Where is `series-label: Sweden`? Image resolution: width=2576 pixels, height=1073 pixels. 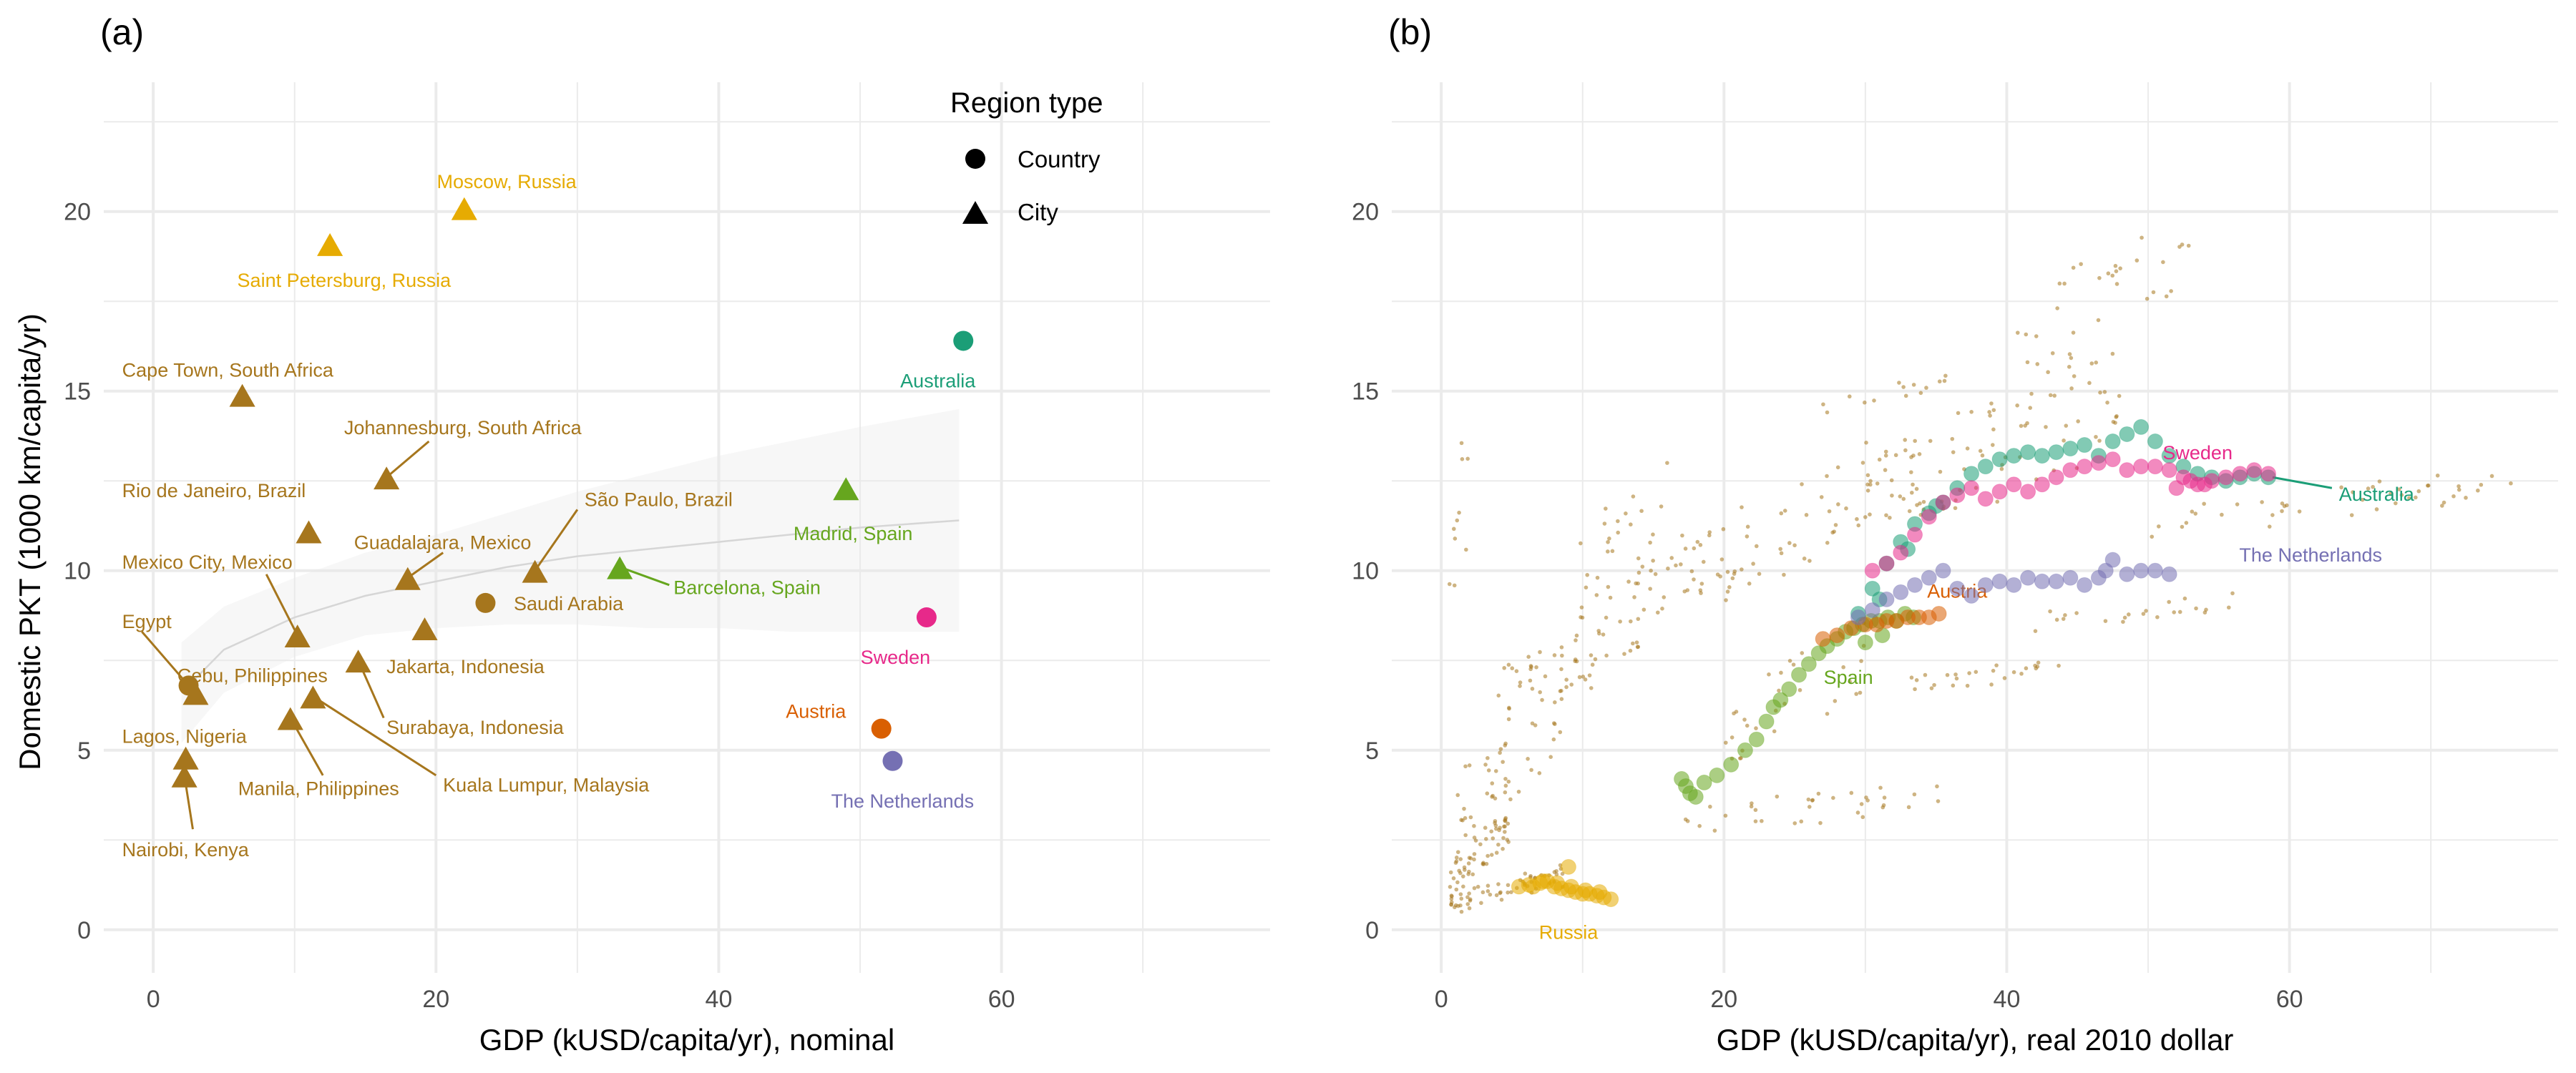
series-label: Sweden is located at coordinates (2197, 453).